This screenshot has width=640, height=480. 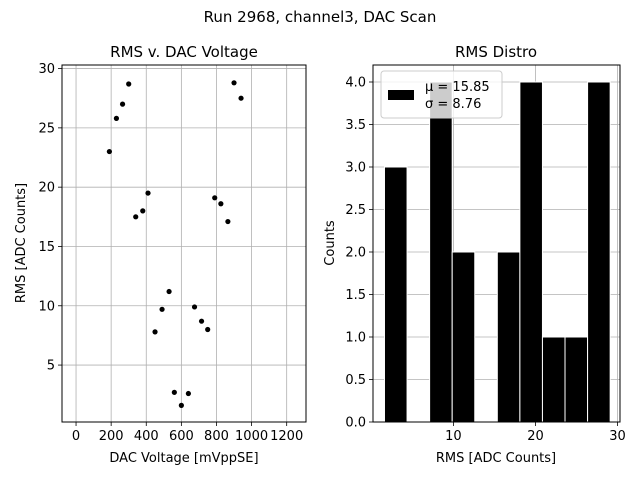 I want to click on p2-x-tick-label: 10, so click(x=453, y=436).